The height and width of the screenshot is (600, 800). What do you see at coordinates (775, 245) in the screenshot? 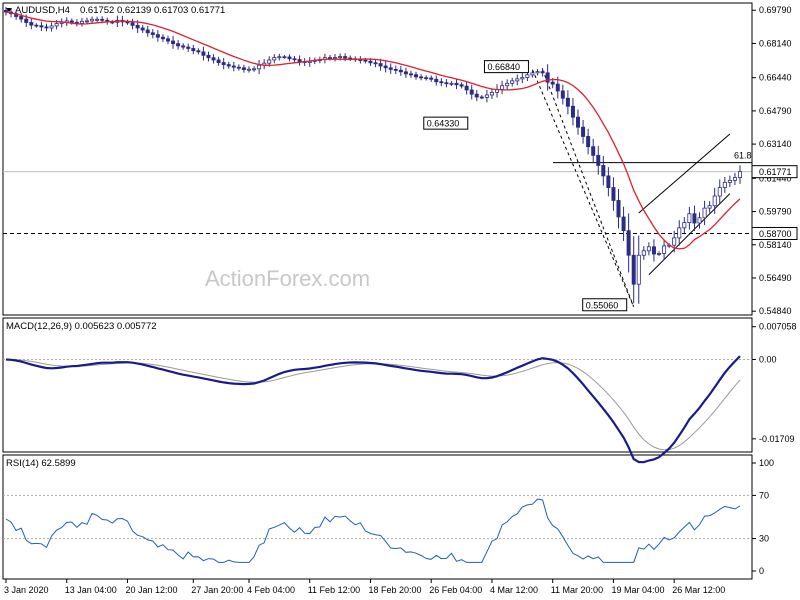
I see `price-tick-label: 0.58140` at bounding box center [775, 245].